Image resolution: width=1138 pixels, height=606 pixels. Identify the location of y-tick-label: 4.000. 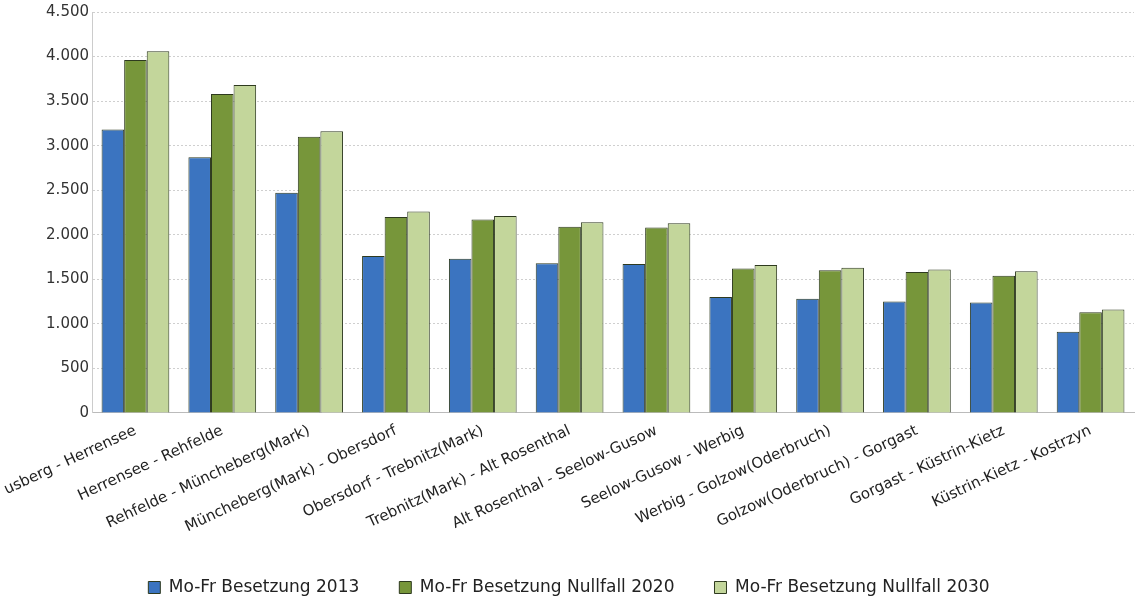
(68, 55).